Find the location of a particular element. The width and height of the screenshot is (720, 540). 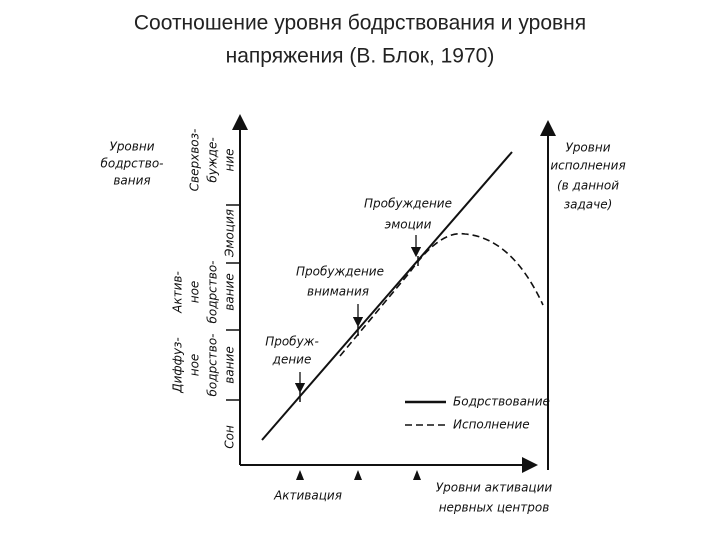

legend-label: Исполнение is located at coordinates (491, 425).